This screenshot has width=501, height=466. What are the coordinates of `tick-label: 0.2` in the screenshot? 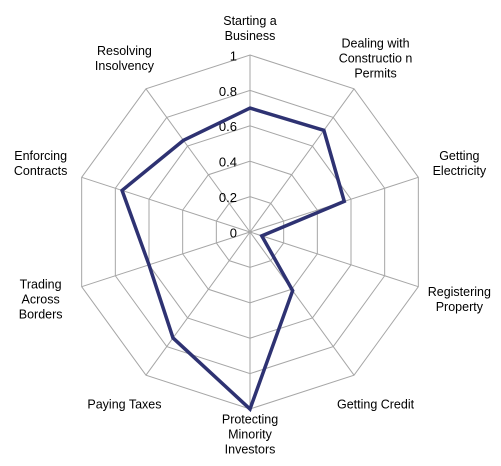 It's located at (228, 197).